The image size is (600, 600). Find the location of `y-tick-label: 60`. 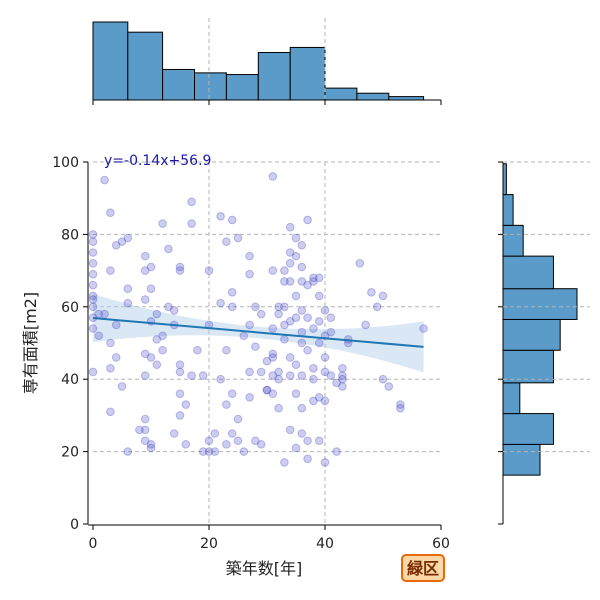

y-tick-label: 60 is located at coordinates (70, 308).